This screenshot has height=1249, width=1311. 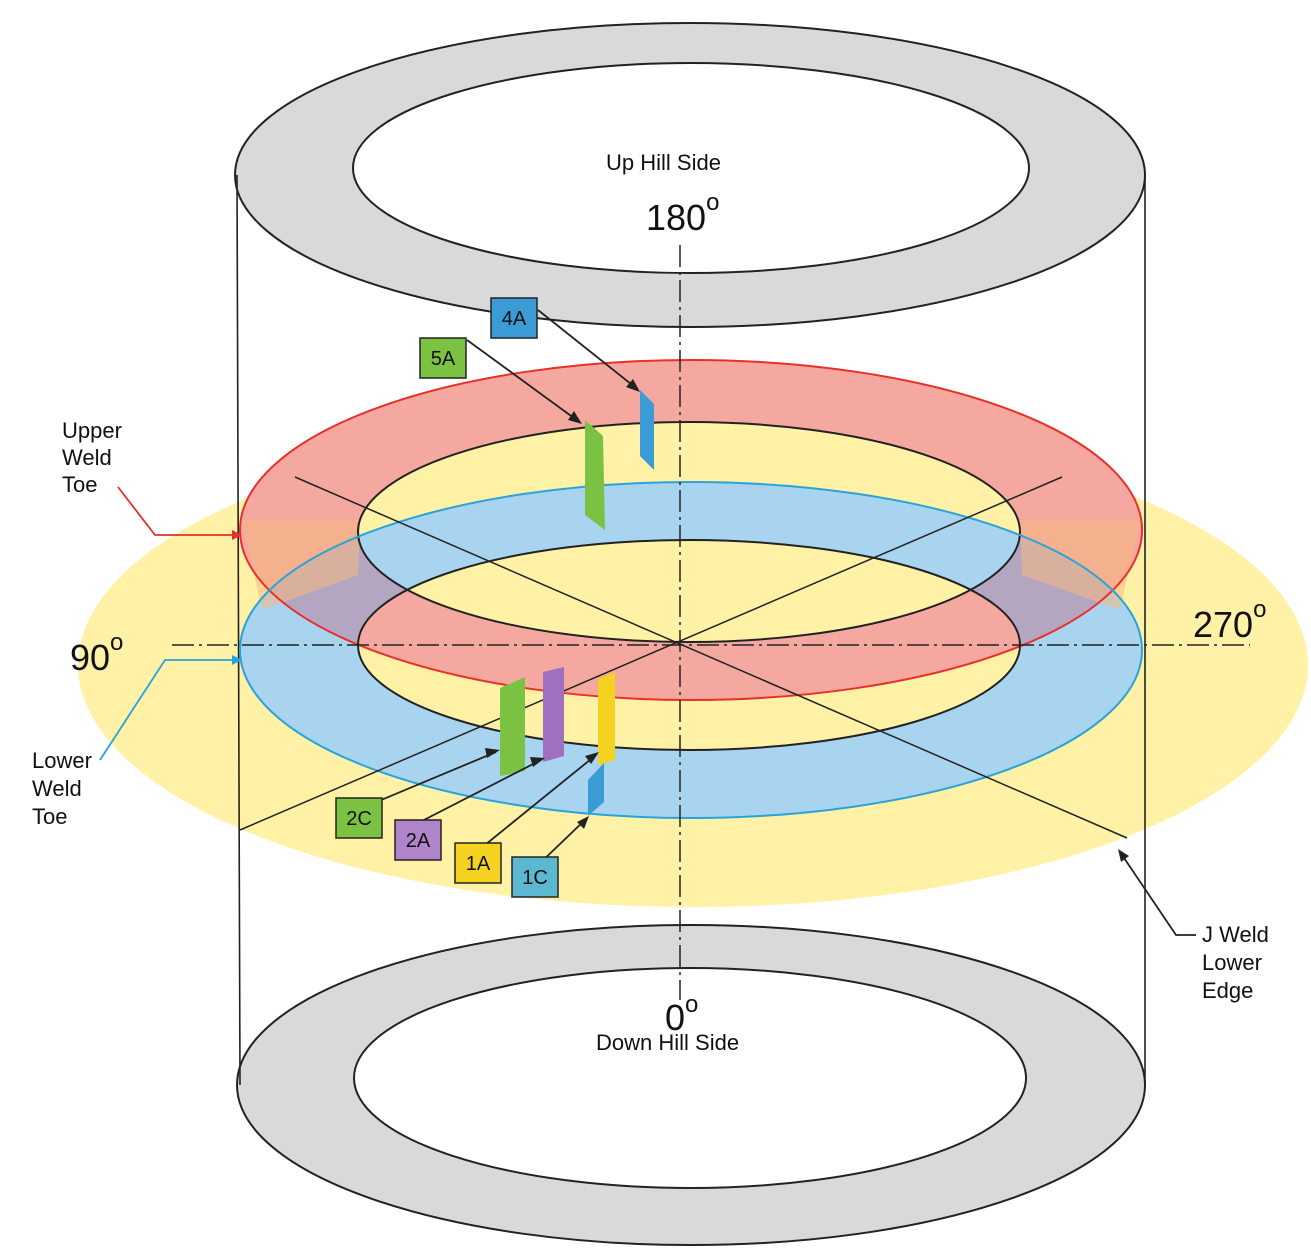 I want to click on arrowhead-2c, so click(x=492, y=753).